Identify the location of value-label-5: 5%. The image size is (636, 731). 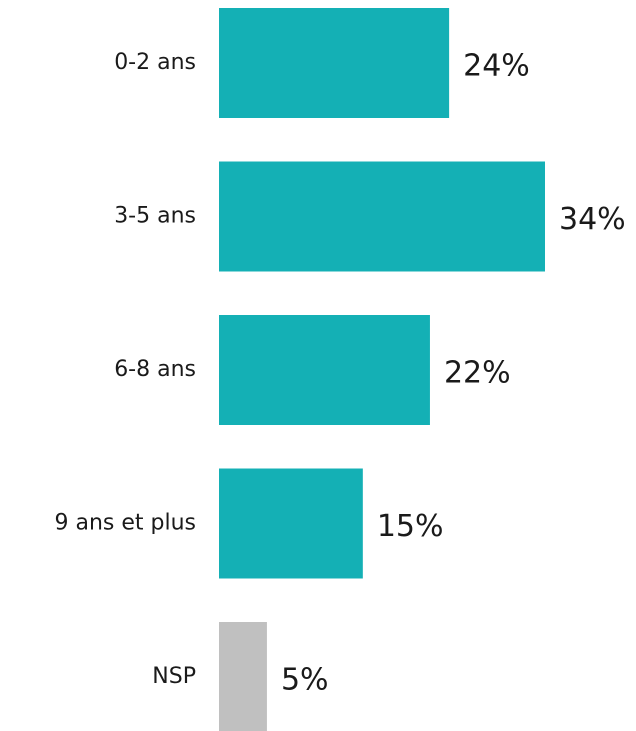
(305, 680).